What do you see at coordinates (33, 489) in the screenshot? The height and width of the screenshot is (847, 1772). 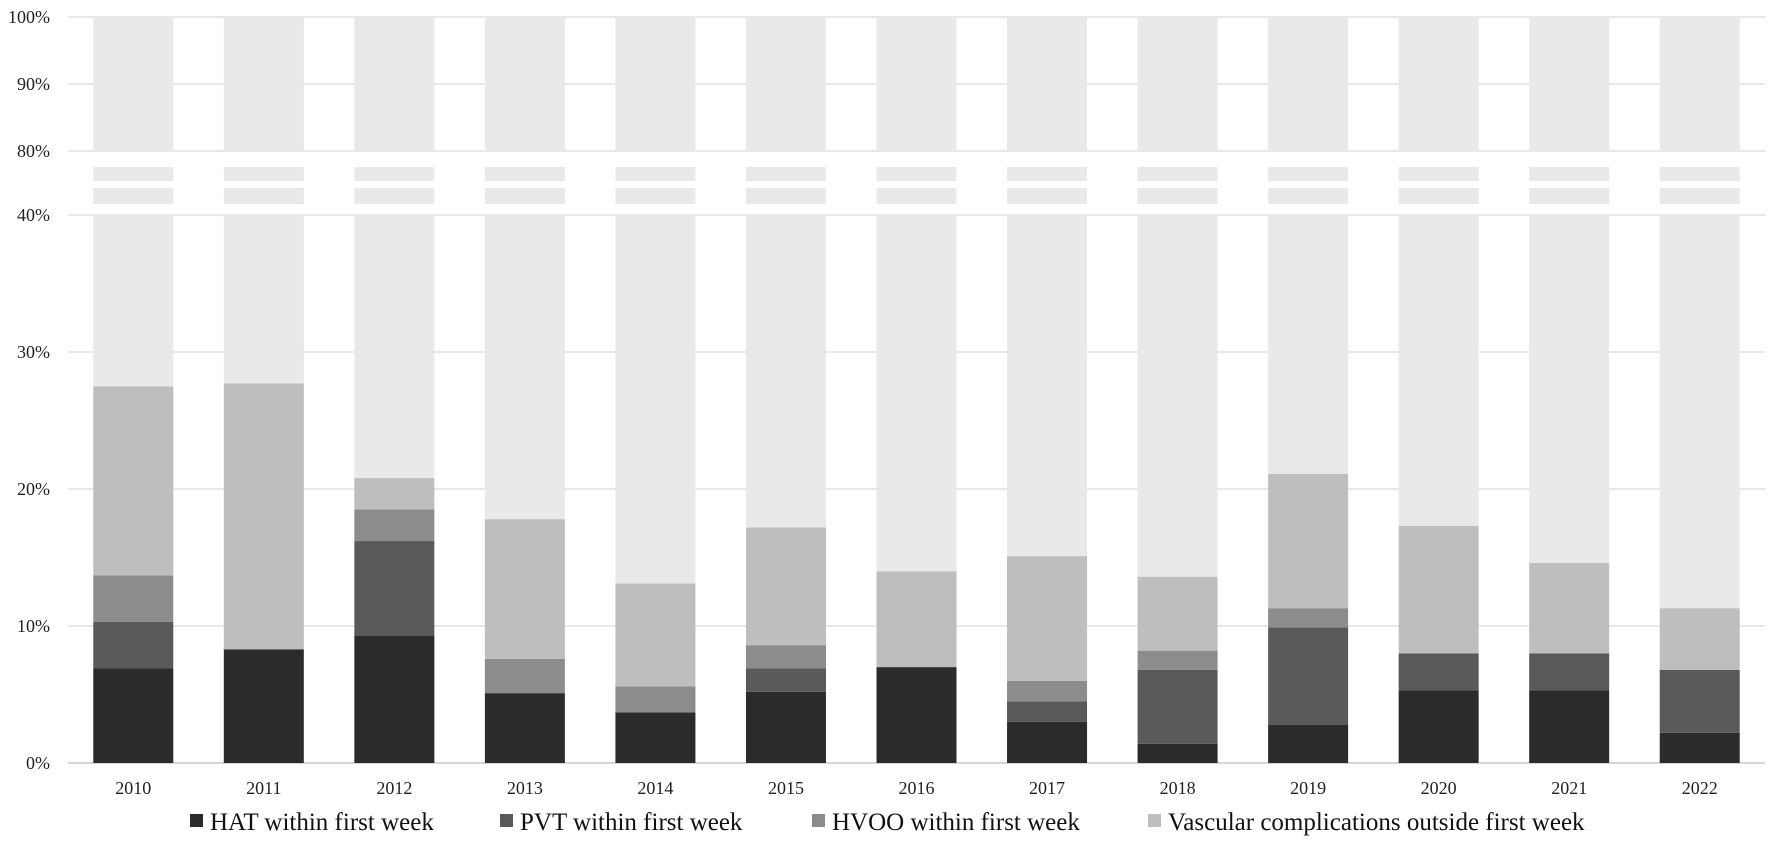 I see `y-tick-label: 20%` at bounding box center [33, 489].